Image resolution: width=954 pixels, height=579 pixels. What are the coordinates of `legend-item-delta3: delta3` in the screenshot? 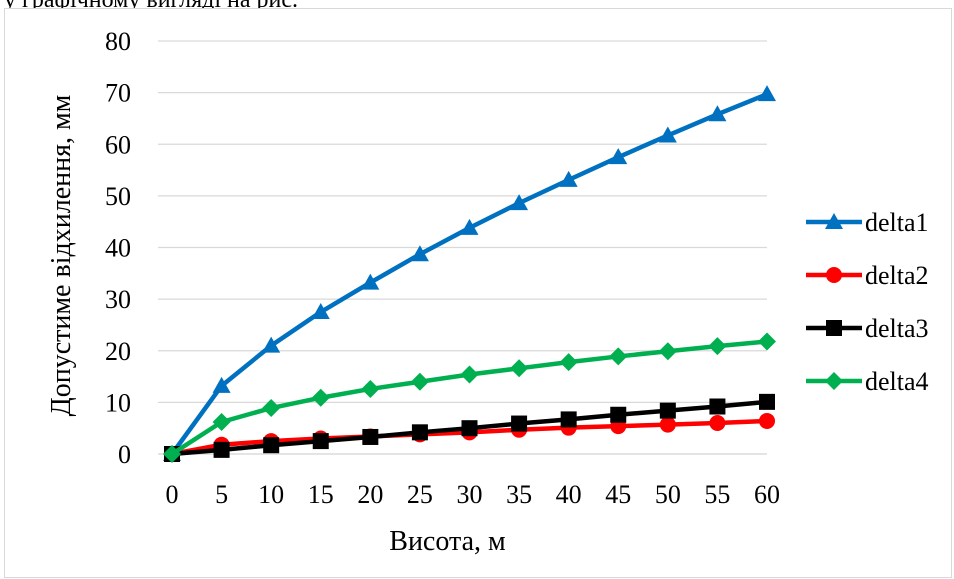 It's located at (867, 328).